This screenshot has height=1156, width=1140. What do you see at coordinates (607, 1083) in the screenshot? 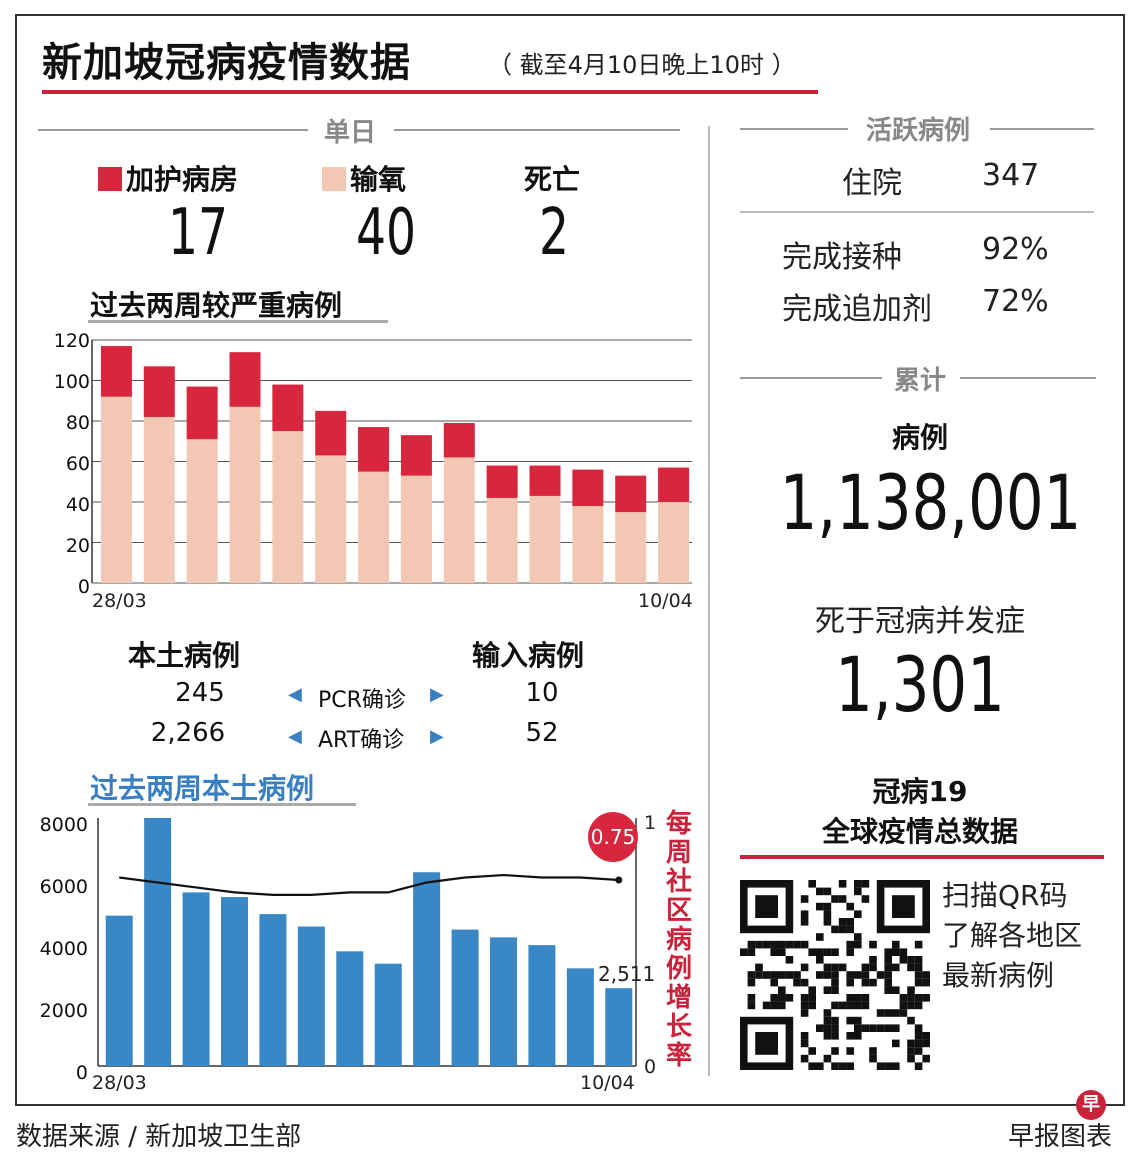
I see `local-x-end: 10/04` at bounding box center [607, 1083].